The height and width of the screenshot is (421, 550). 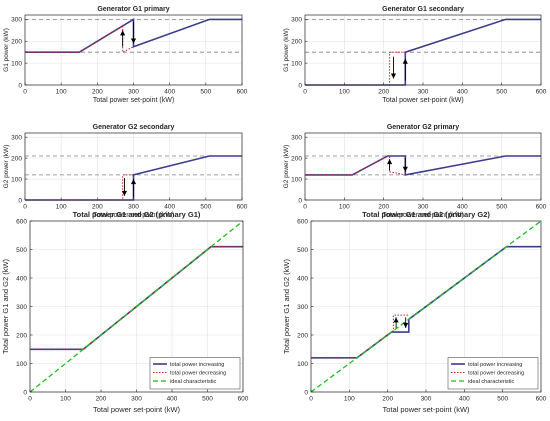 What do you see at coordinates (133, 9) in the screenshot?
I see `chart-title: Generator G1 primary` at bounding box center [133, 9].